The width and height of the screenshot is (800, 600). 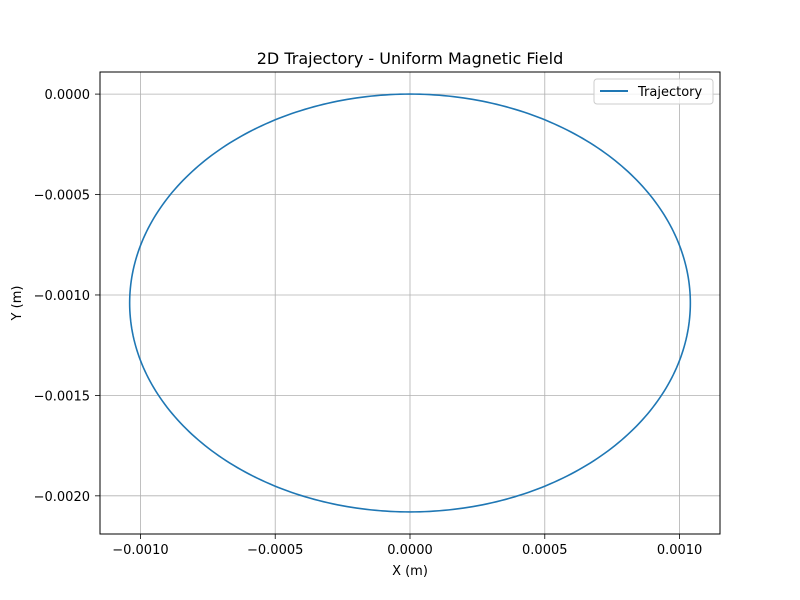 I want to click on x-axis-ticks: −0.0010 −0.0005 0.0000 0.0005 0.0010, so click(x=407, y=546).